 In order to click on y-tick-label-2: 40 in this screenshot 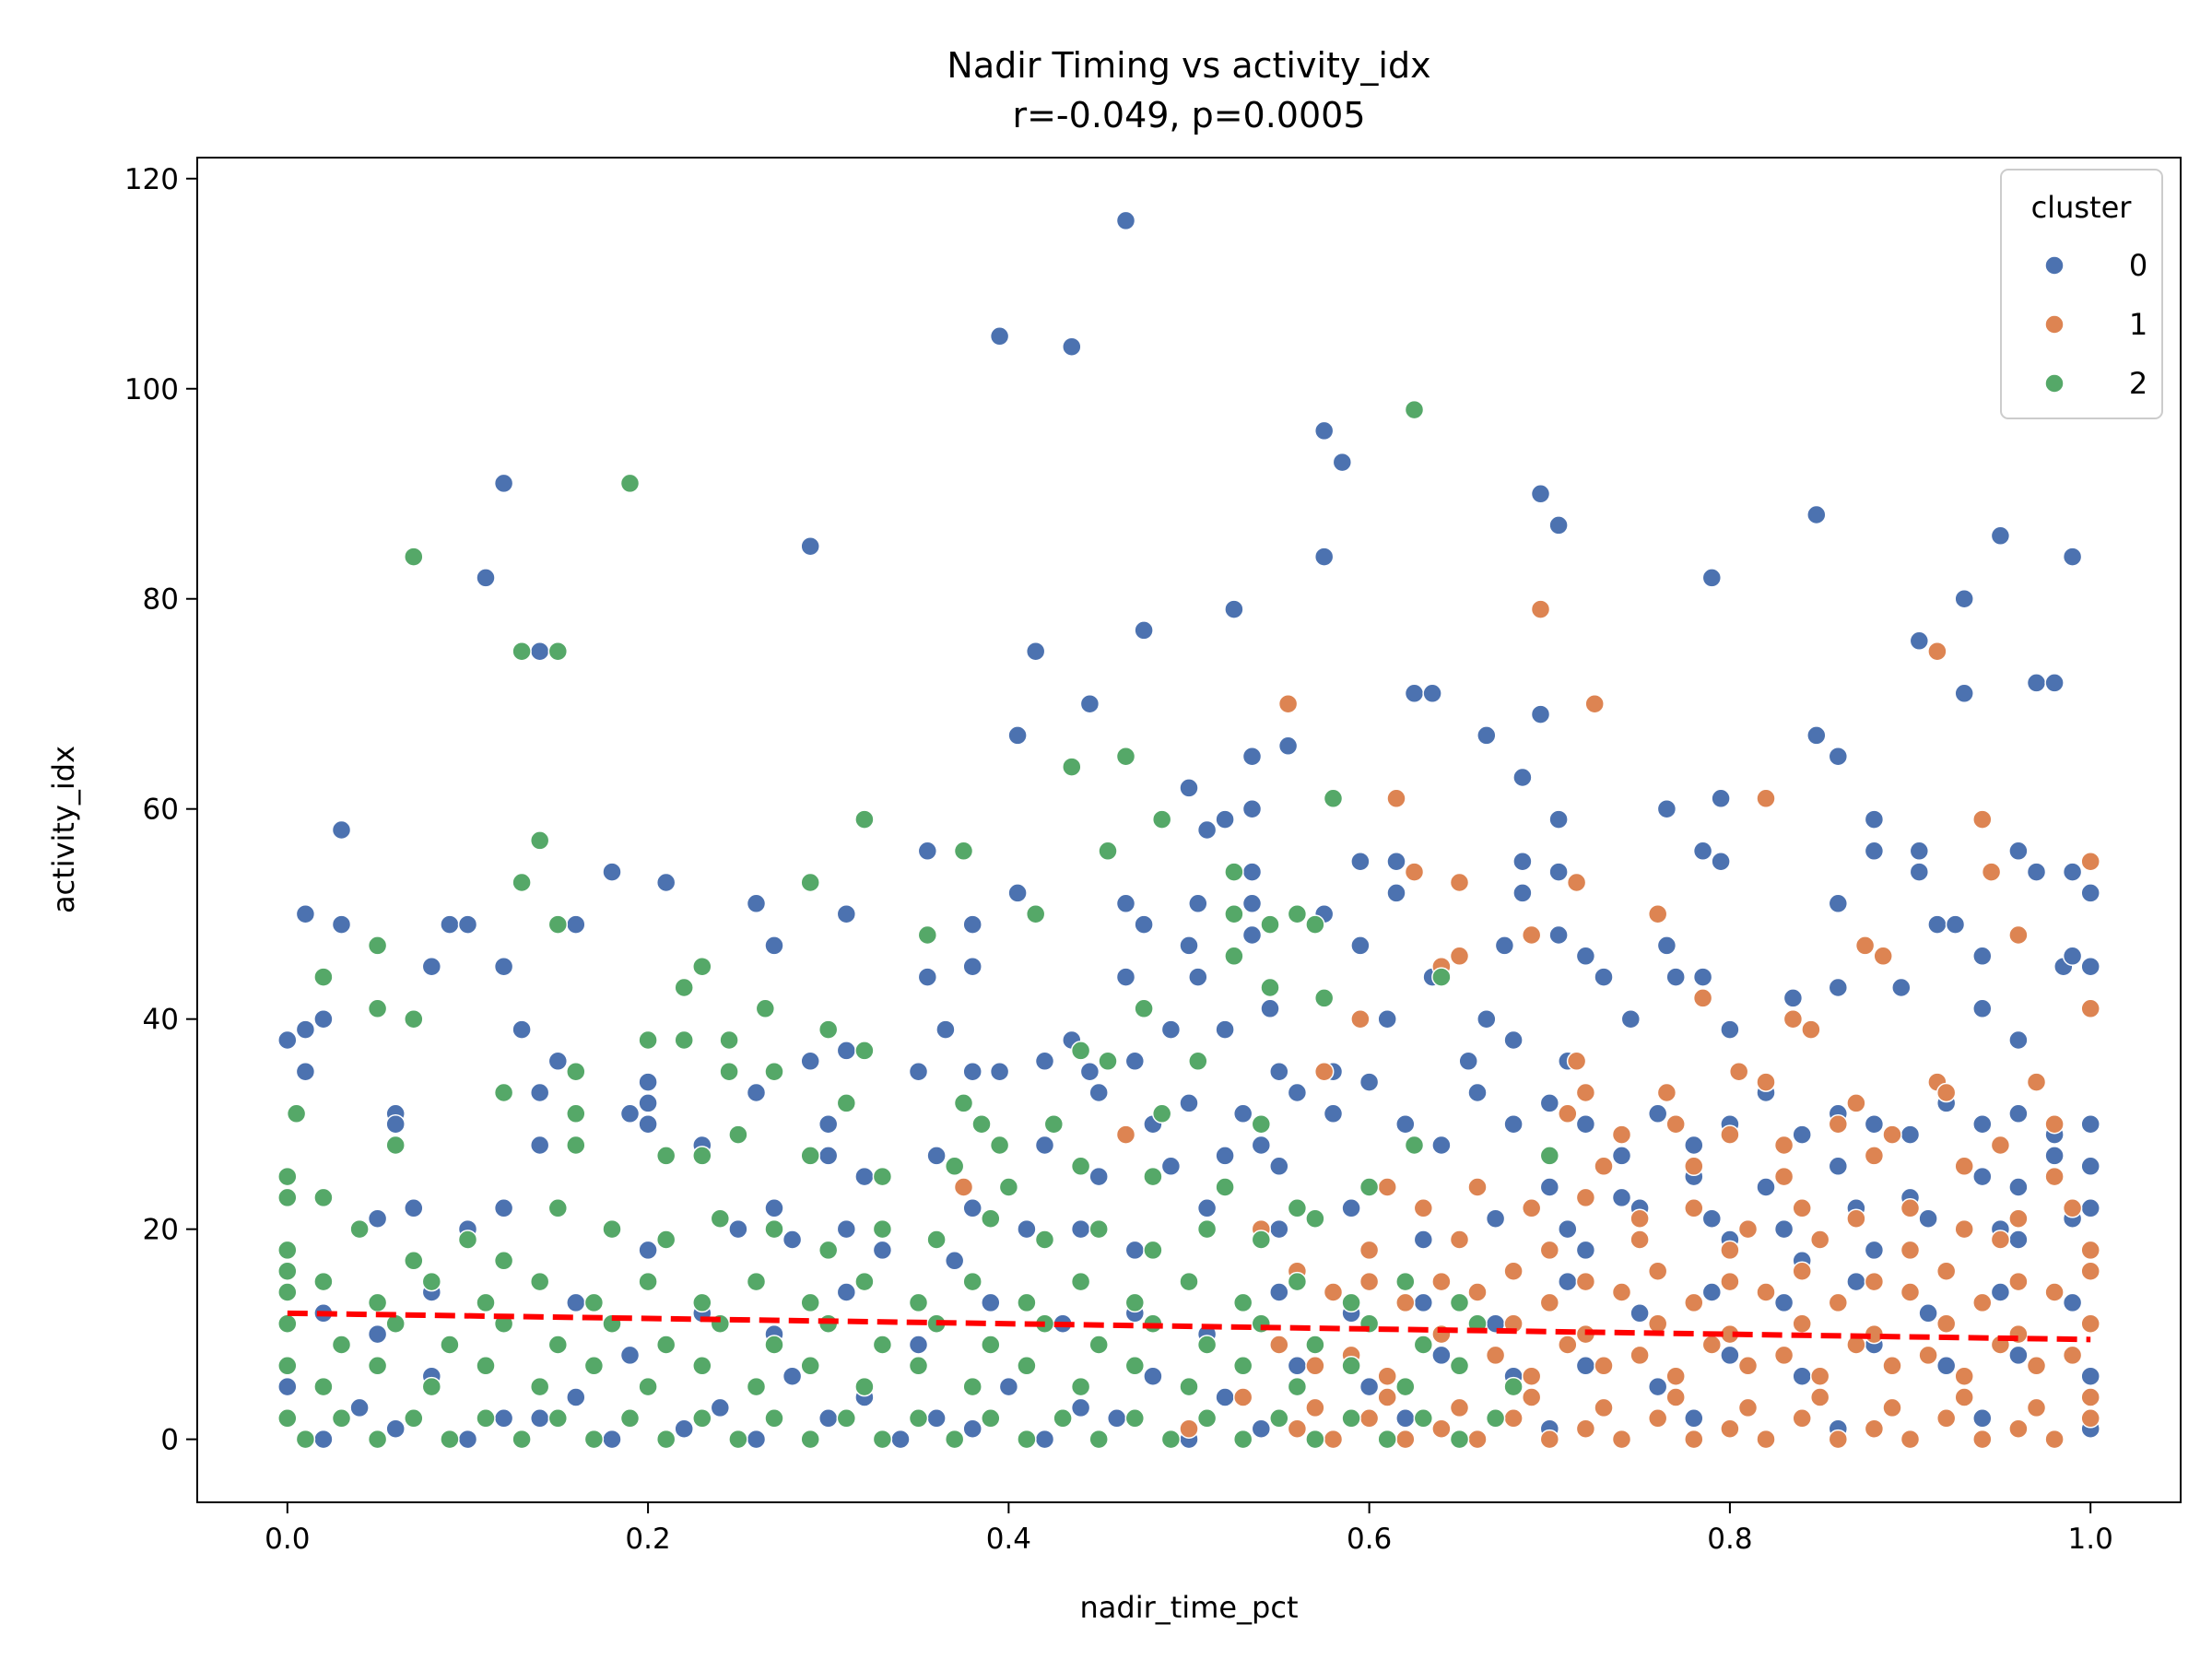, I will do `click(161, 1020)`.